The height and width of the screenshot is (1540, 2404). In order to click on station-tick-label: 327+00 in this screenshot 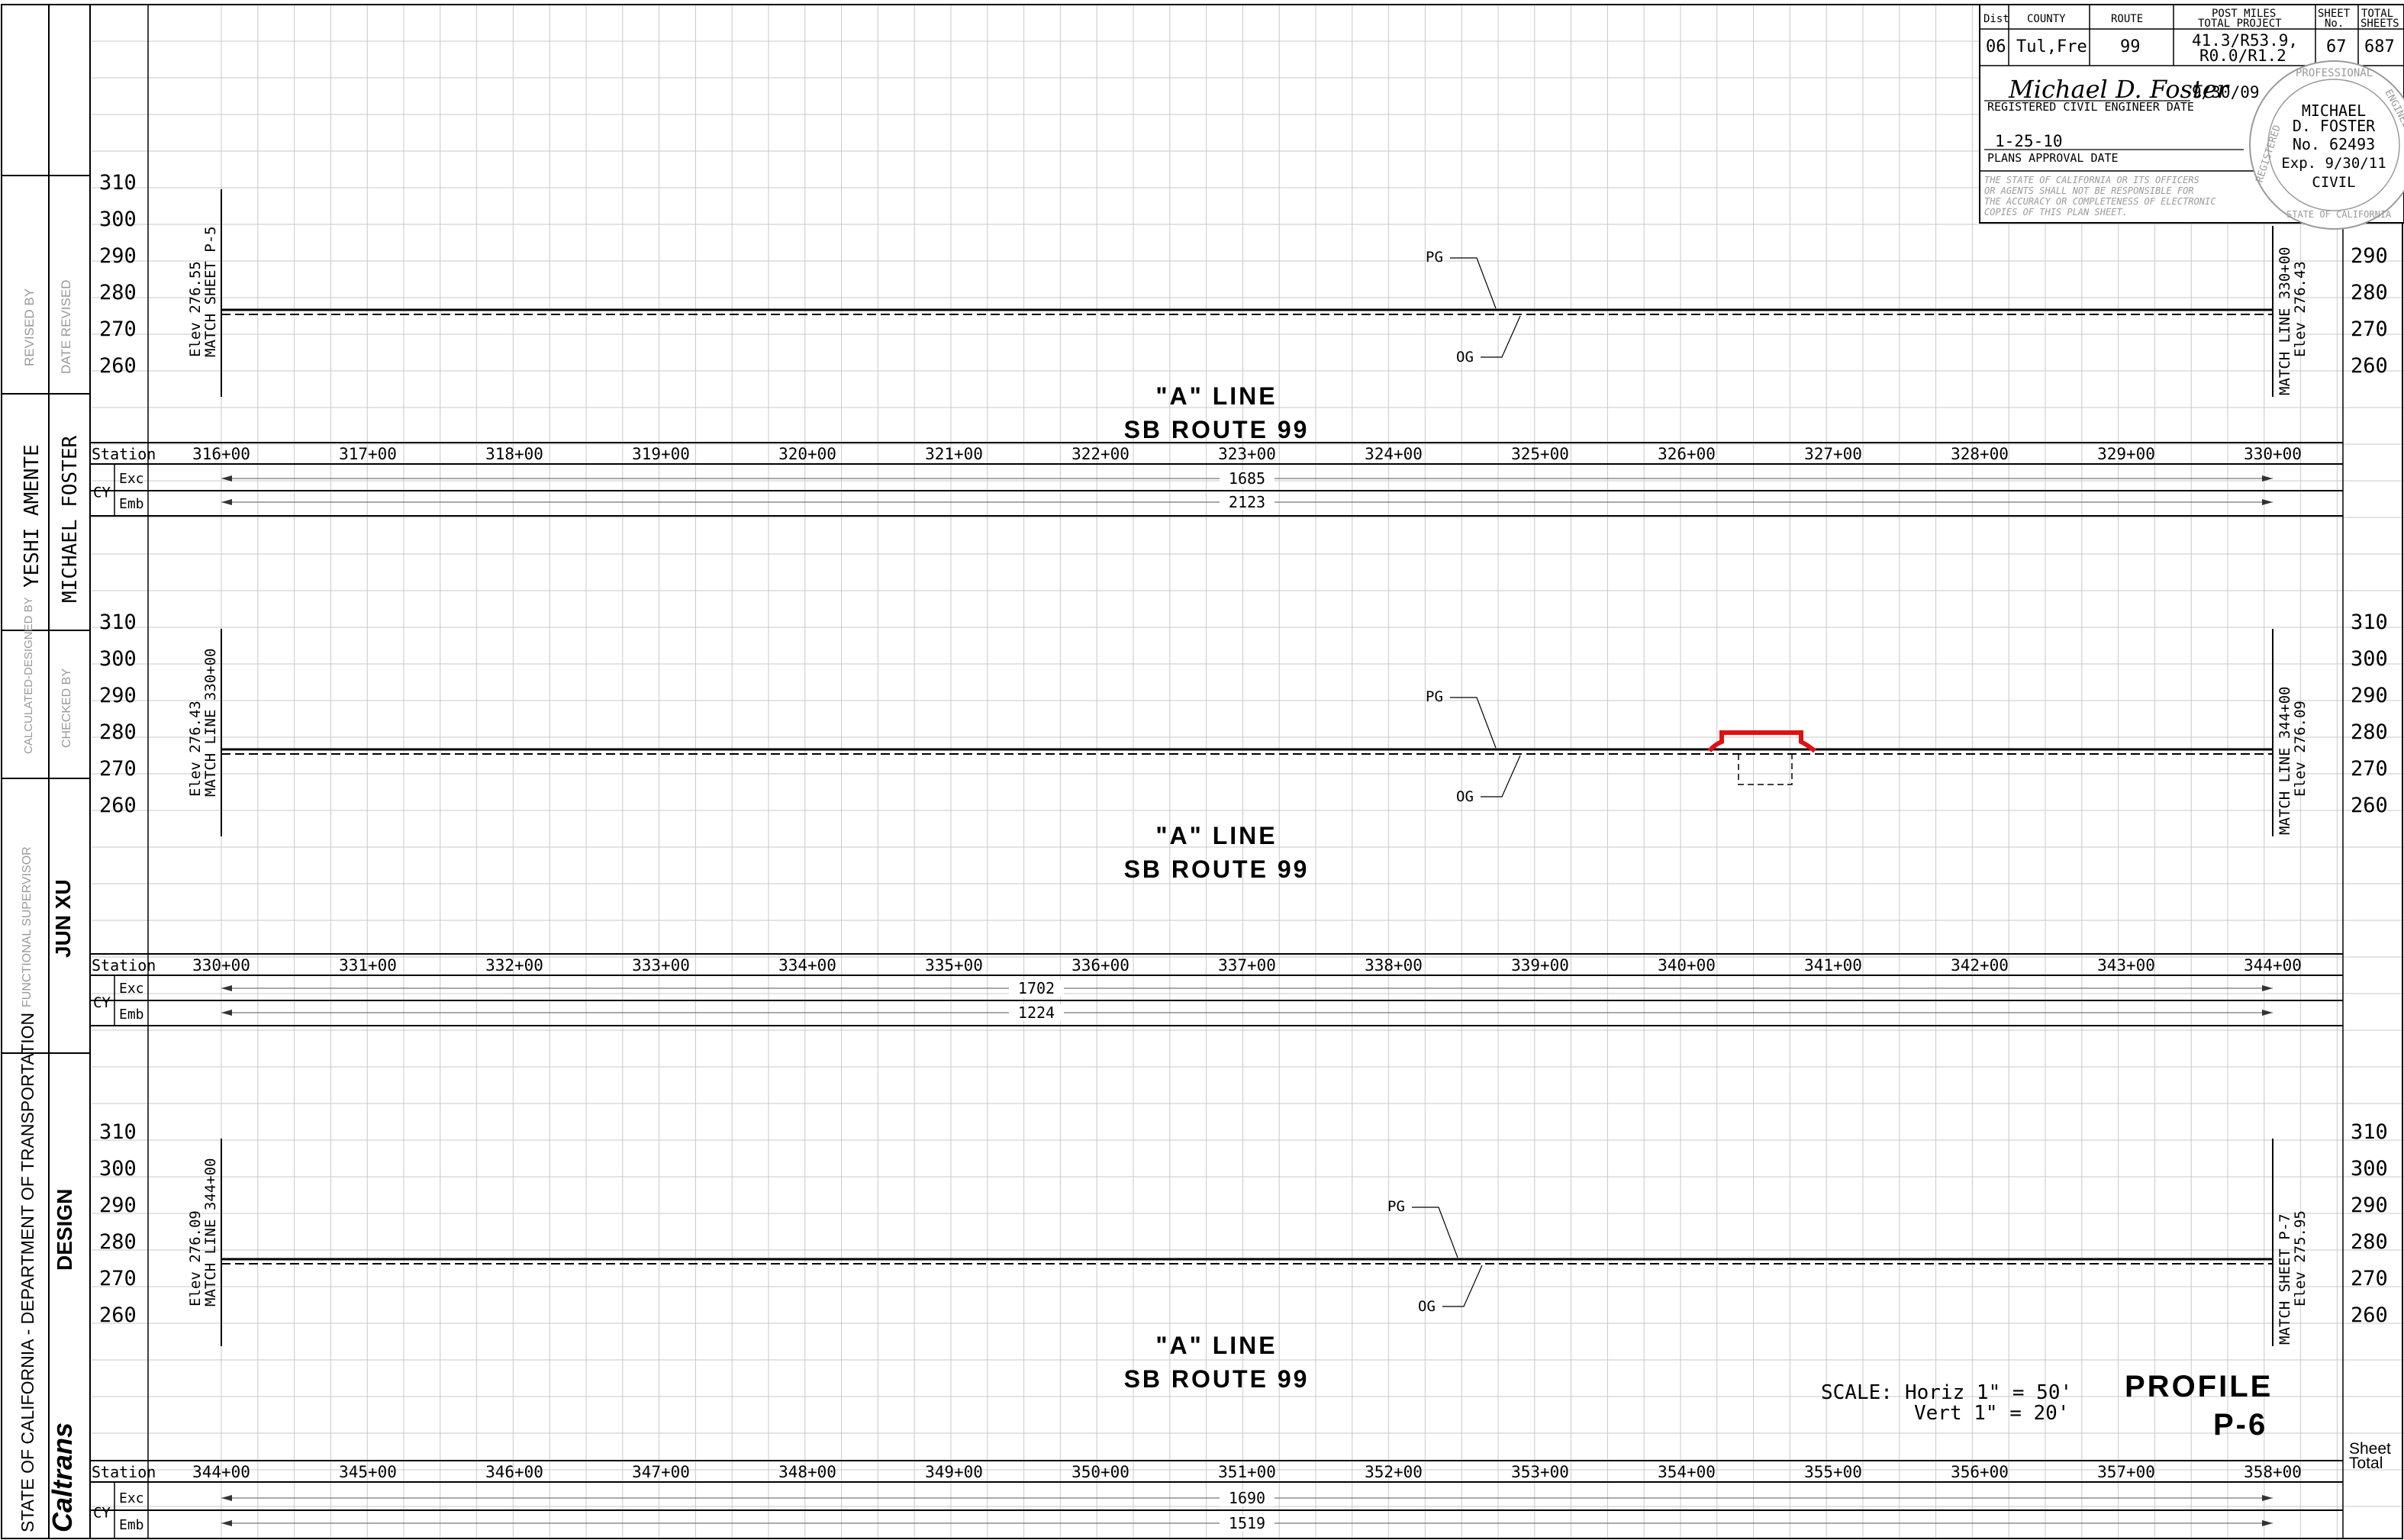, I will do `click(1833, 454)`.